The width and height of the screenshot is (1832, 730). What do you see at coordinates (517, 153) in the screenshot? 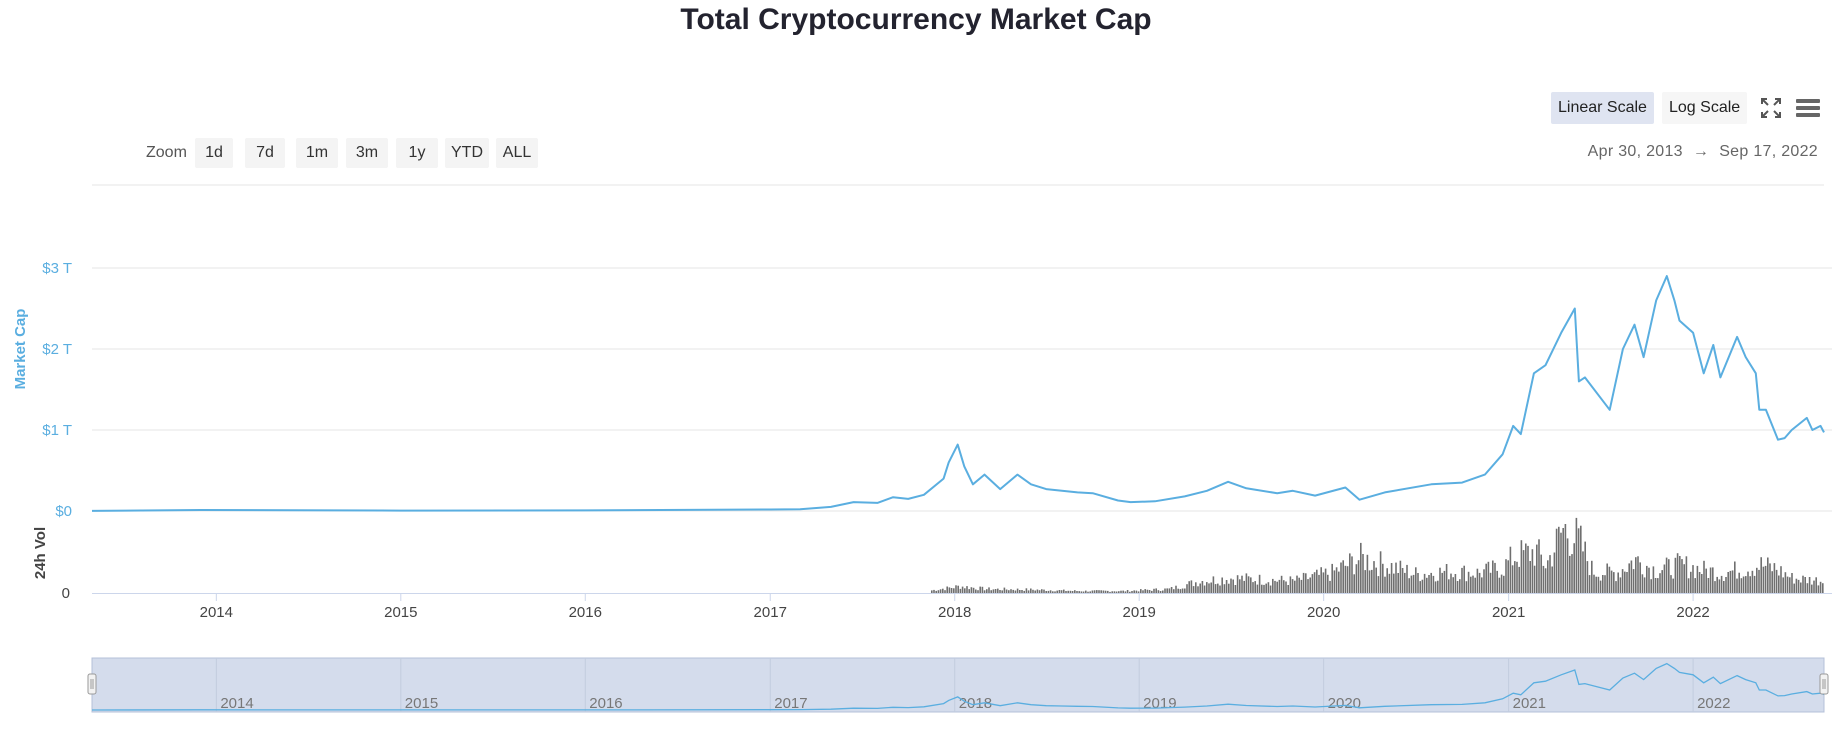
I see `zoom-all-button: ALL` at bounding box center [517, 153].